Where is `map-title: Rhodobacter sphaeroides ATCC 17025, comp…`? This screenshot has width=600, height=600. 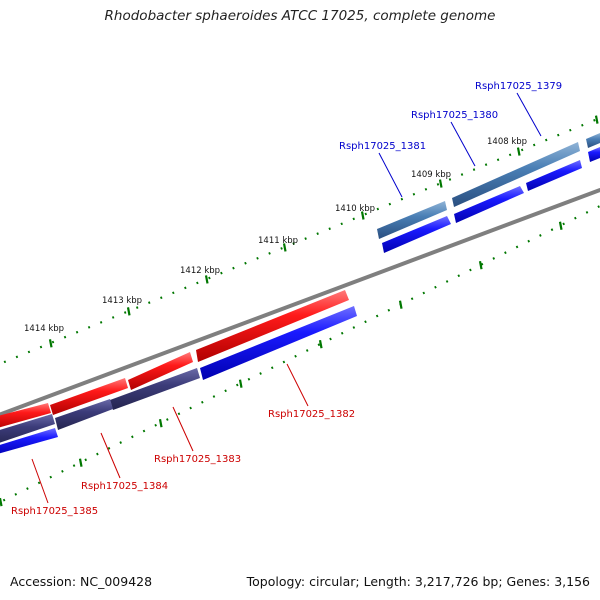
map-title: Rhodobacter sphaeroides ATCC 17025, comp… is located at coordinates (300, 16).